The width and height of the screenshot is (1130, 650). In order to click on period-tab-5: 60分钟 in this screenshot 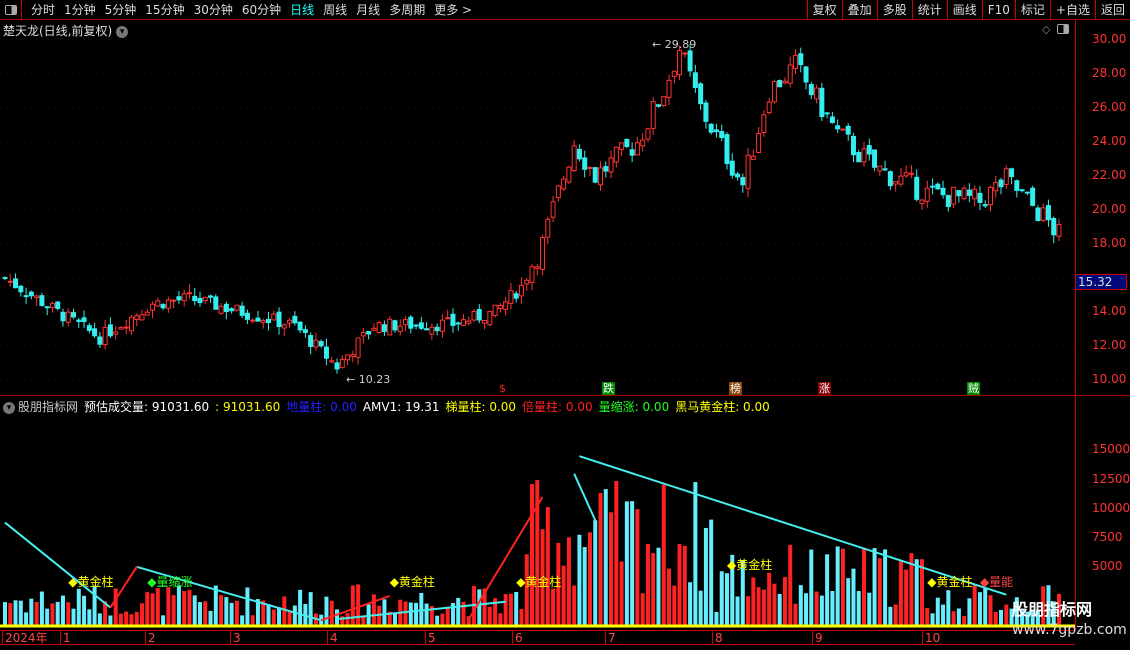, I will do `click(261, 10)`.